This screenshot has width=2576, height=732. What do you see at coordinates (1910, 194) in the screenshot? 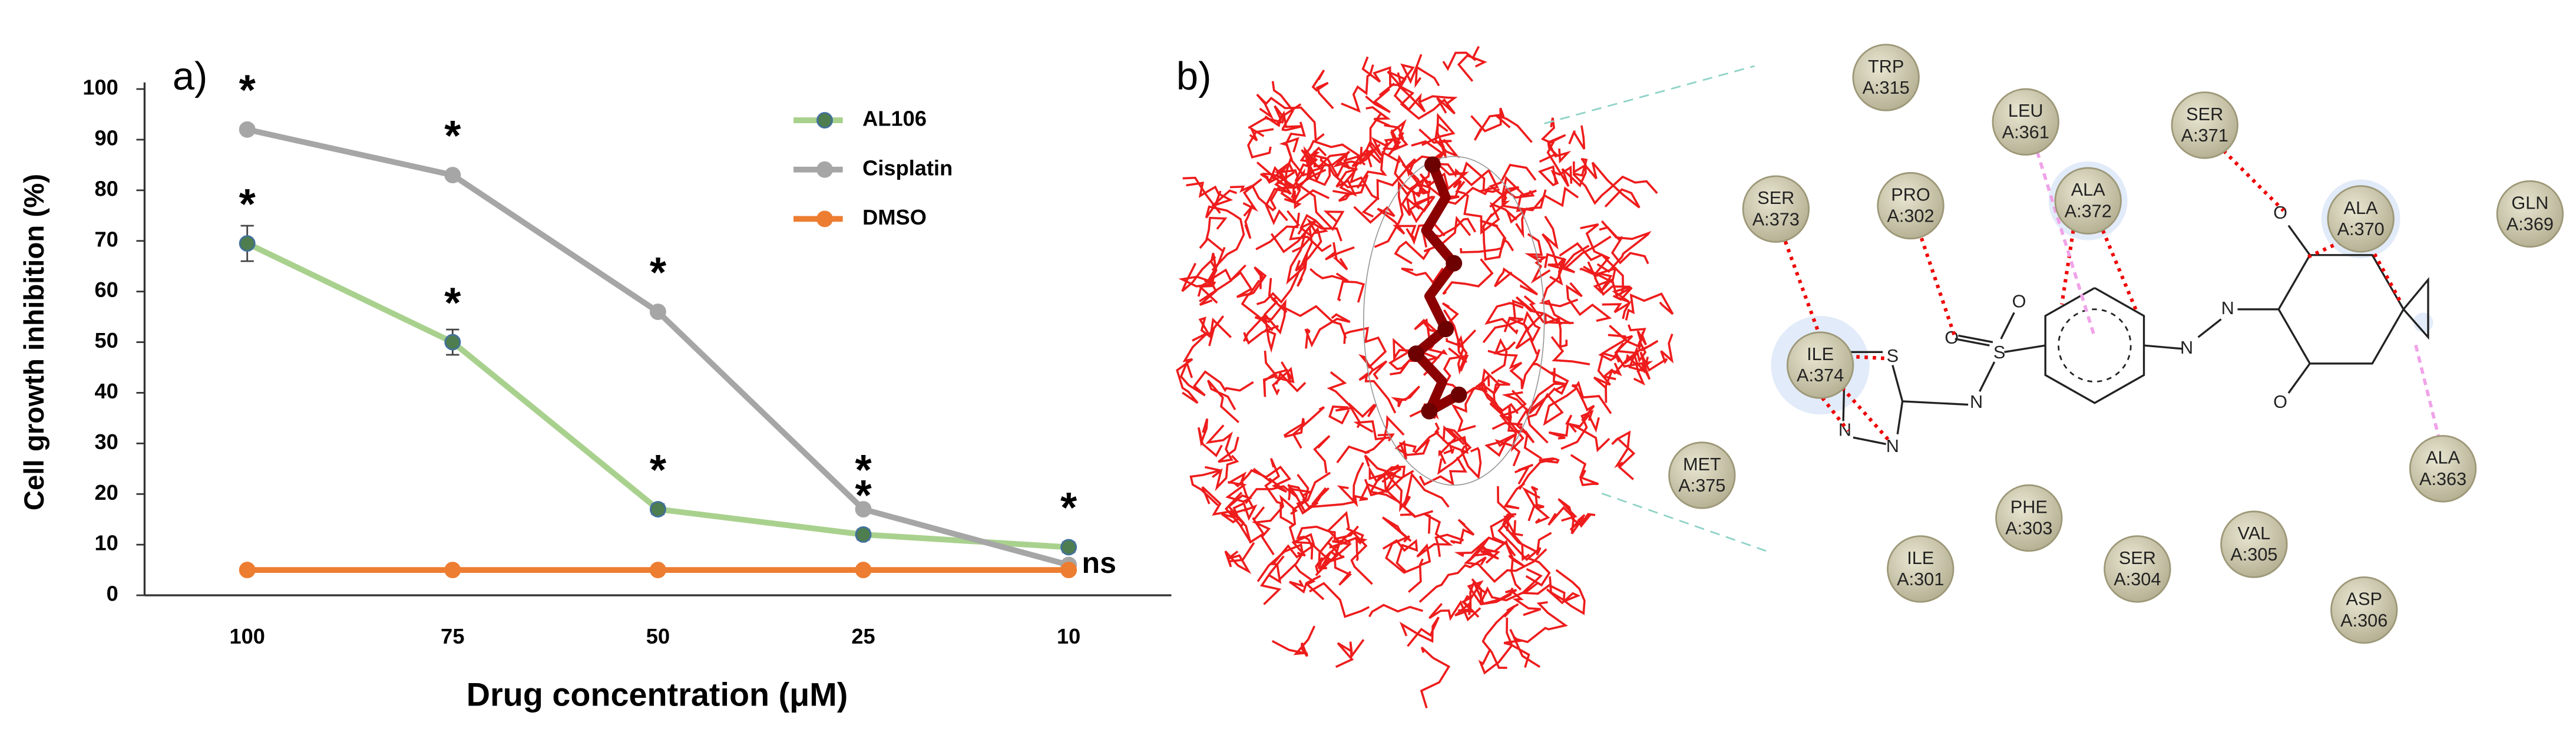
I see `residue-name: PRO` at bounding box center [1910, 194].